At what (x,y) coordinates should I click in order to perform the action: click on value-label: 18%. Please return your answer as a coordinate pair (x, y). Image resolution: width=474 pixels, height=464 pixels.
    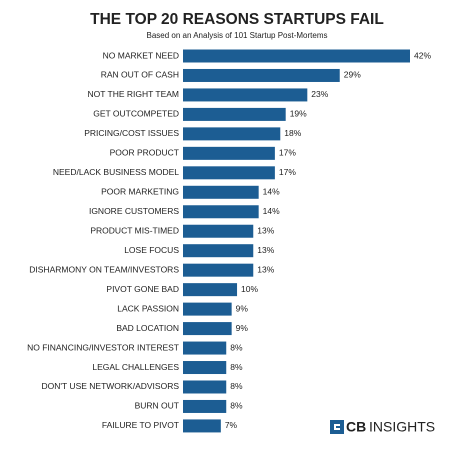
    Looking at the image, I should click on (292, 133).